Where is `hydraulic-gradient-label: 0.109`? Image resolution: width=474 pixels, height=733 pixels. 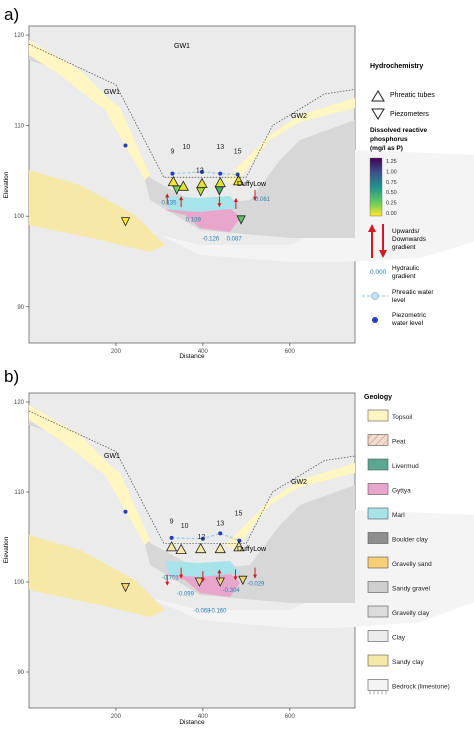 hydraulic-gradient-label: 0.109 is located at coordinates (194, 221).